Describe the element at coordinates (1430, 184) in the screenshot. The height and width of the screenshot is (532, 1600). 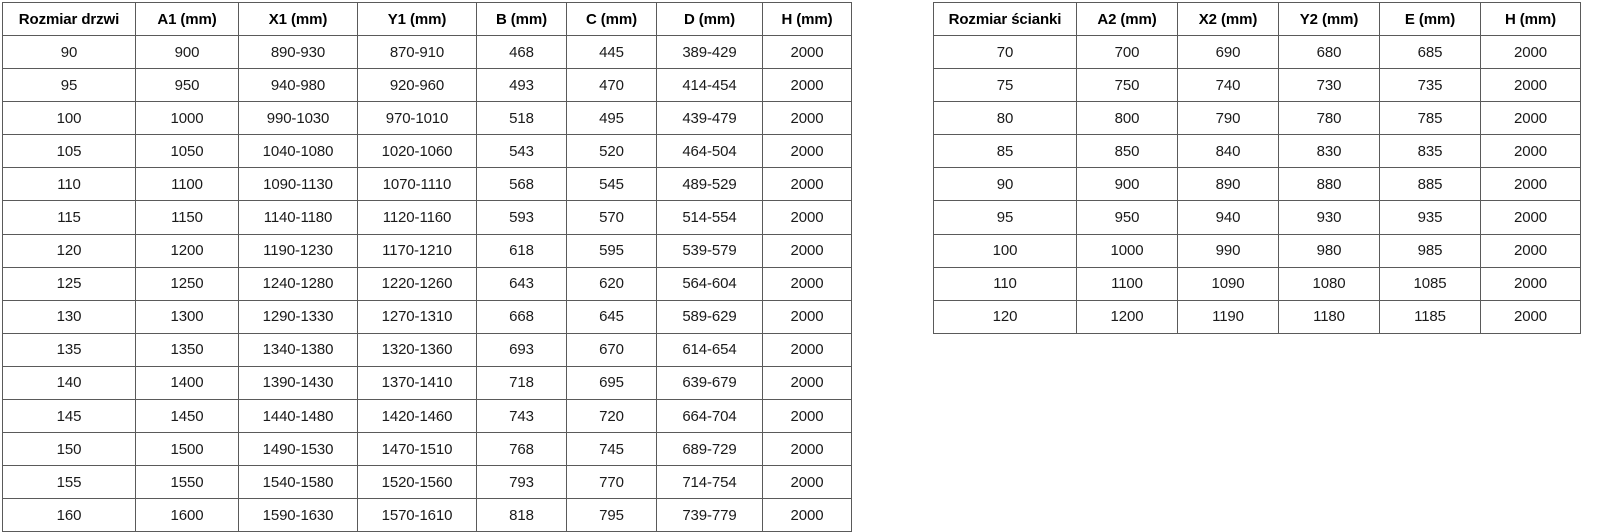
I see `table-cell: 885` at that location.